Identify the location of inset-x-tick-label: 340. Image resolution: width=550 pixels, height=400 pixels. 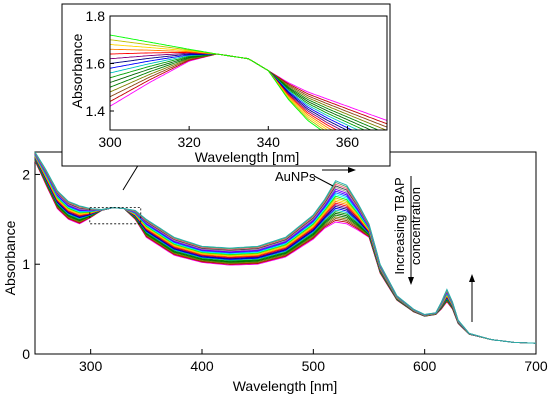
(269, 142).